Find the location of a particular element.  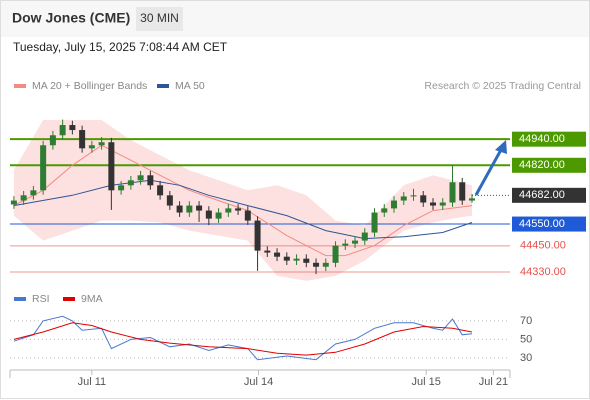

legend-label: MA 50 is located at coordinates (190, 86).